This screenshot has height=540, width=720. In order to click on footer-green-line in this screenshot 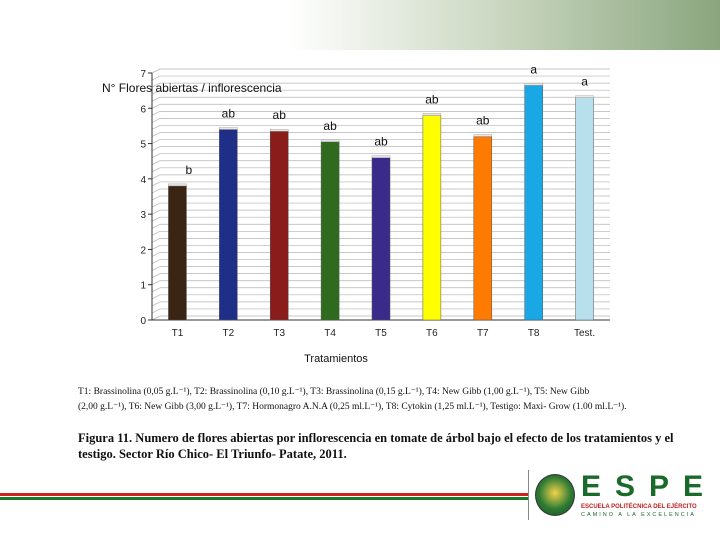, I will do `click(264, 498)`.